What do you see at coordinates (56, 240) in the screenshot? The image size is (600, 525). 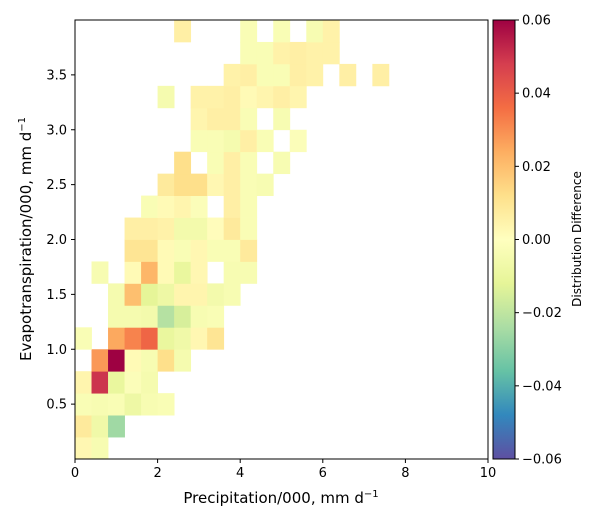 I see `y-tick-label: 2.0` at bounding box center [56, 240].